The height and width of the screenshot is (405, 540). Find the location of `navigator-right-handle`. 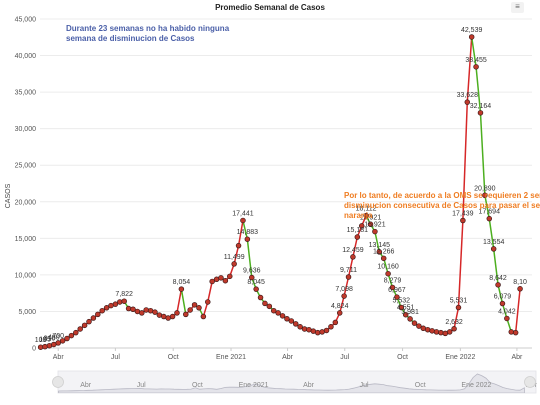

navigator-right-handle is located at coordinates (530, 382).